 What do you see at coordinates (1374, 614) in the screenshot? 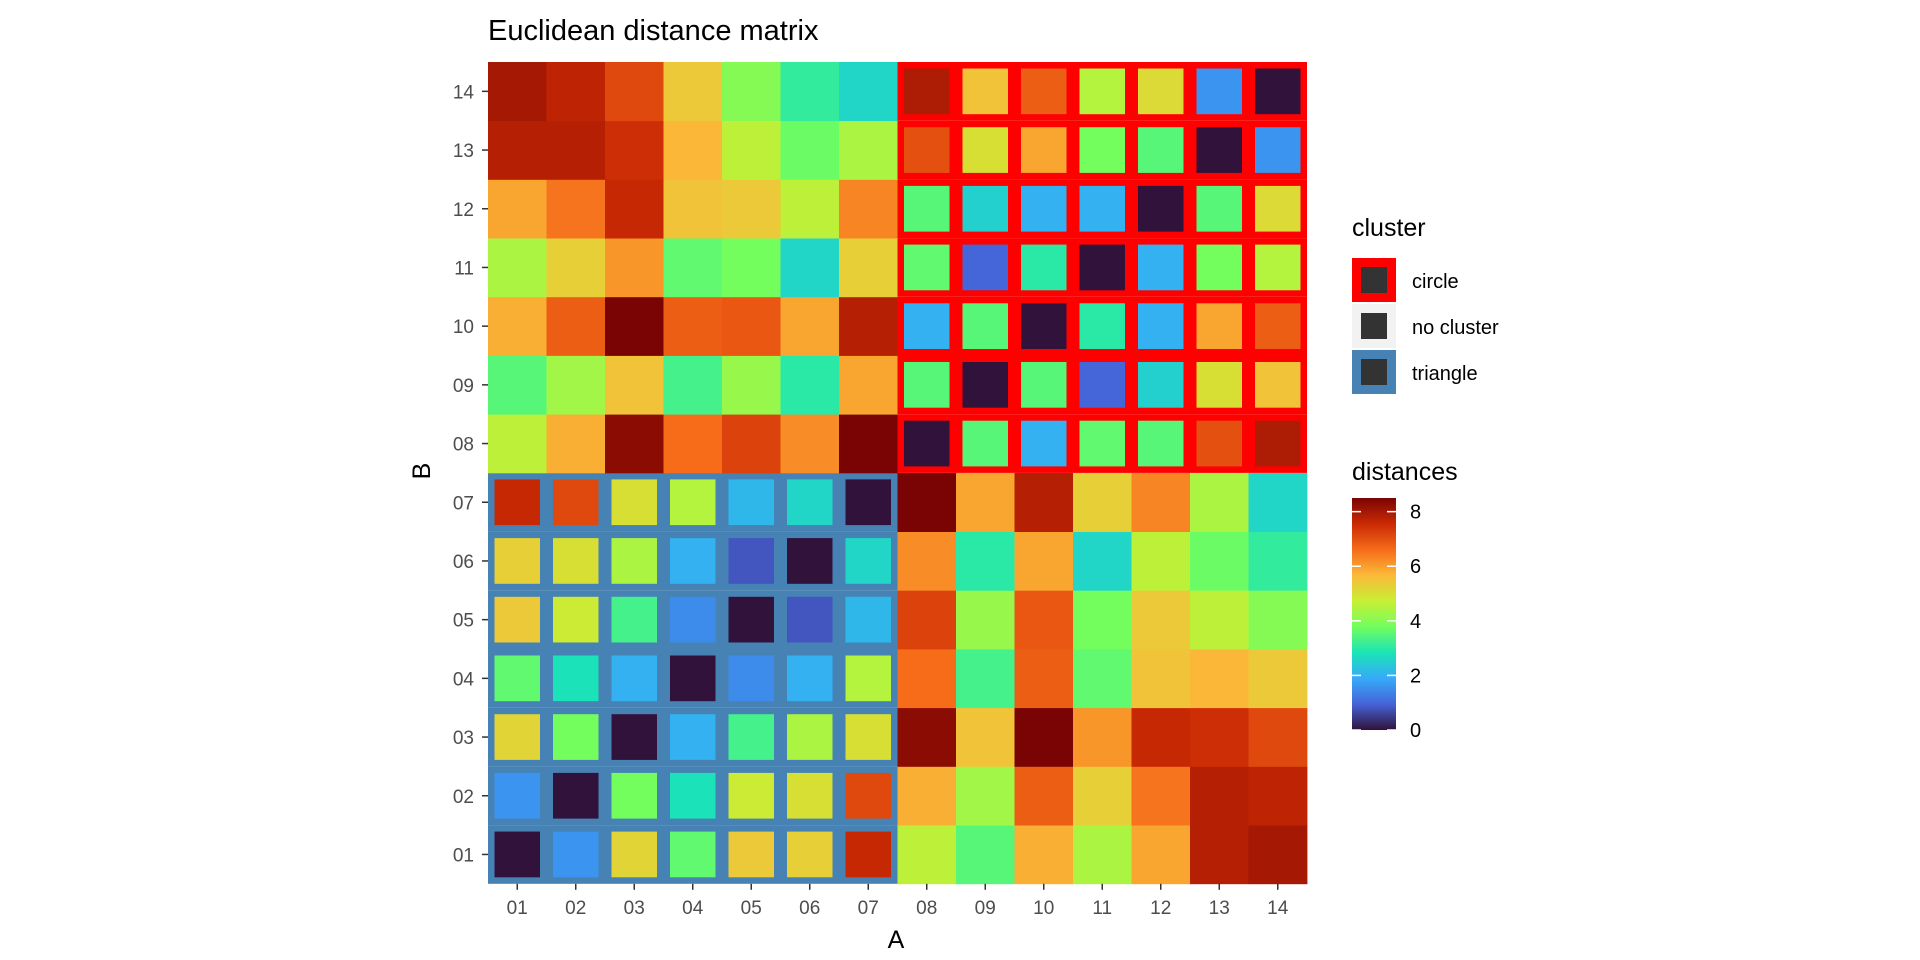
I see `colorbar` at bounding box center [1374, 614].